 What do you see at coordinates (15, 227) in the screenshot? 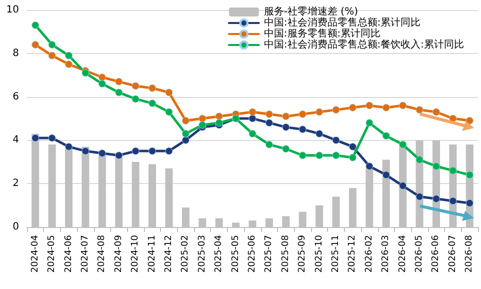
I see `y-tick-label: 0` at bounding box center [15, 227].